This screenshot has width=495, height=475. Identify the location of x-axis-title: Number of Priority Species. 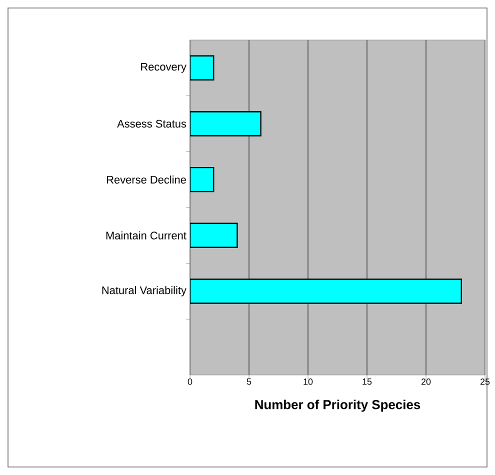
(337, 406).